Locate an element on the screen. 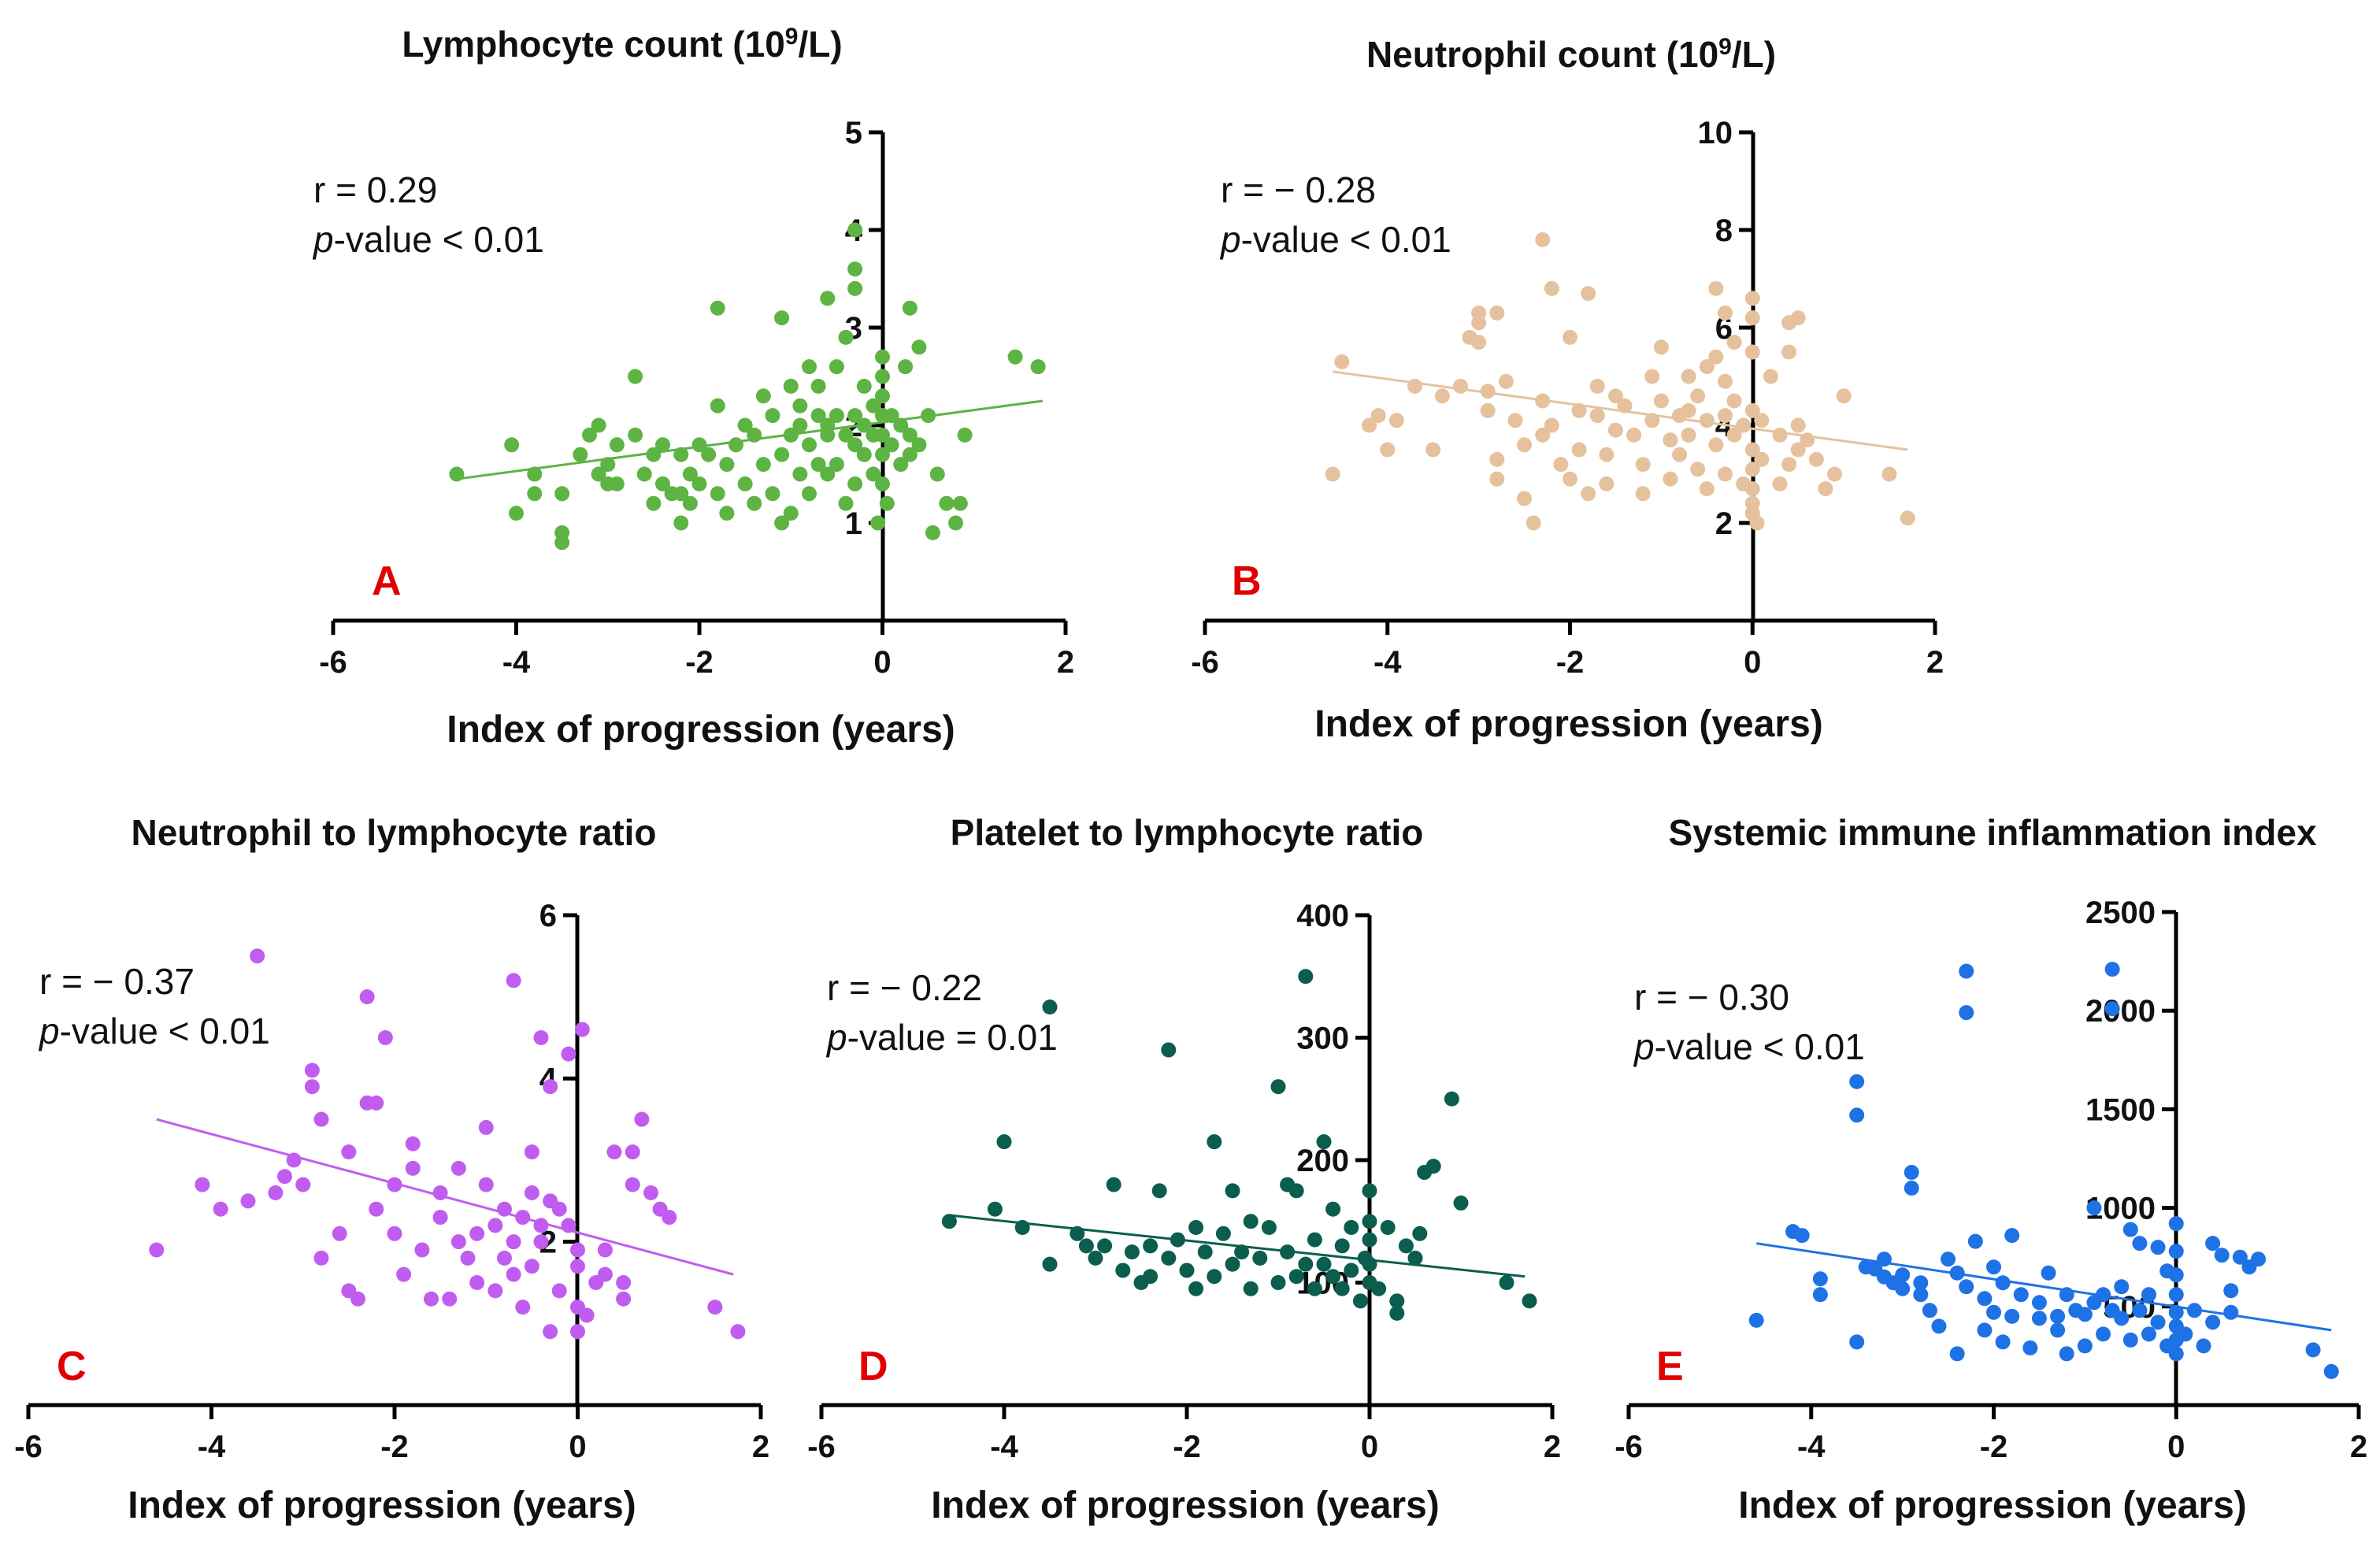 The width and height of the screenshot is (2380, 1550). r-value: r = − 0.22 is located at coordinates (904, 988).